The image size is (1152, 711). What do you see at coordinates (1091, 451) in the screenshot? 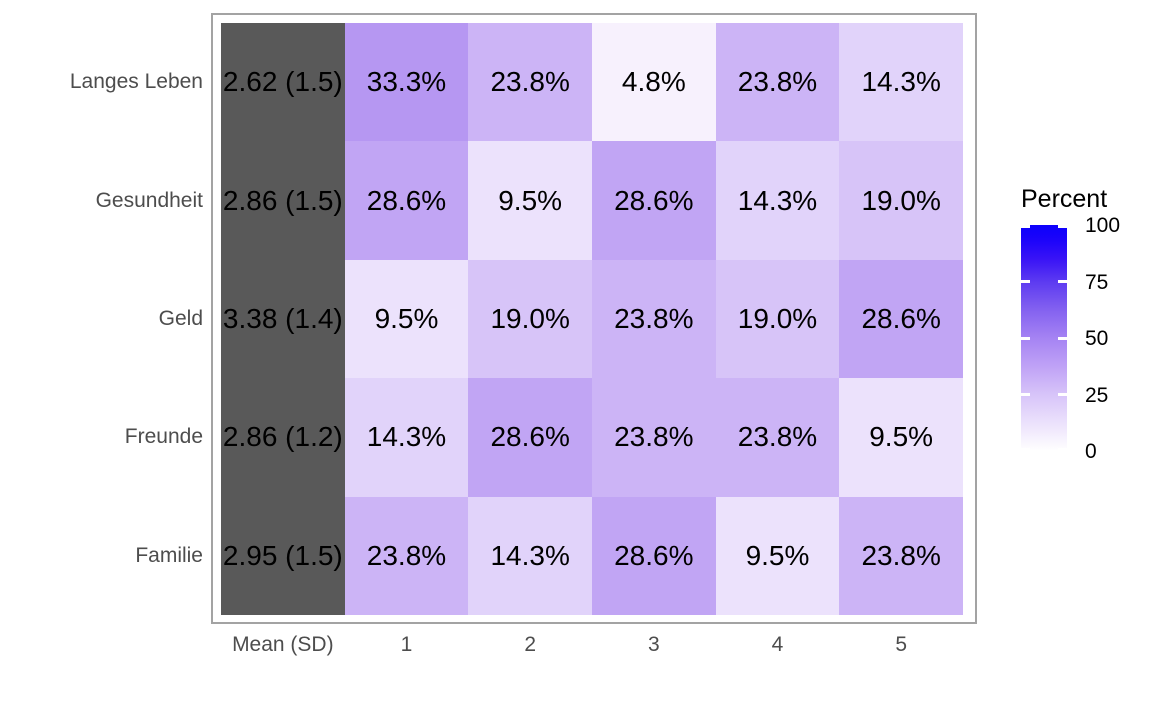
I see `legend-tick-label: 0` at bounding box center [1091, 451].